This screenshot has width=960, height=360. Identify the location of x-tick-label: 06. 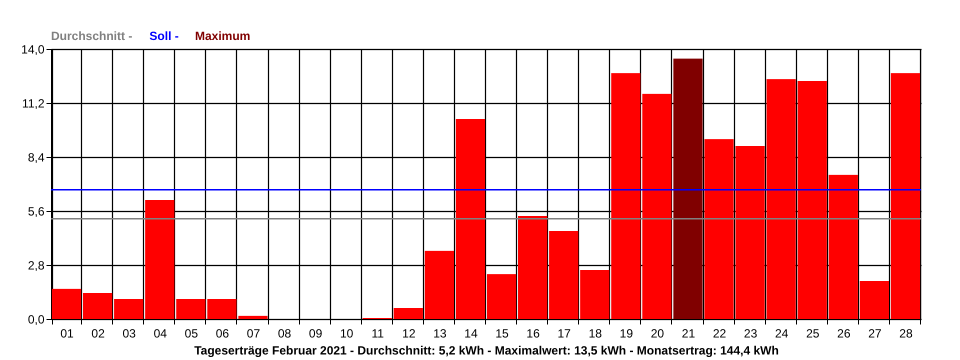
(223, 333).